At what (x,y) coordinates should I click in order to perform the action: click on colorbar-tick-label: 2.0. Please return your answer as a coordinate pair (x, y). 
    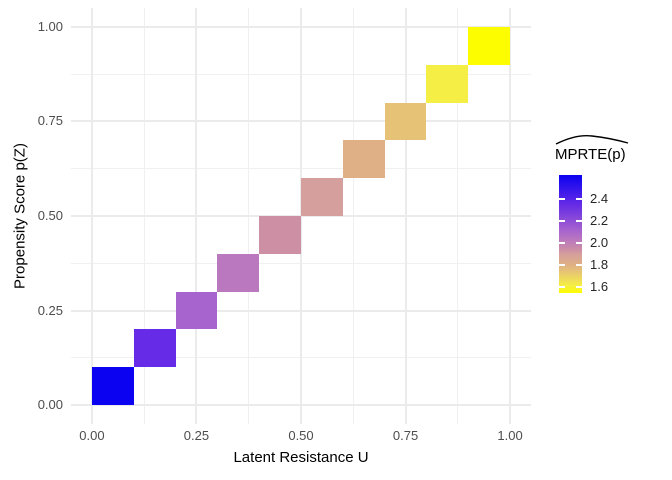
    Looking at the image, I should click on (599, 243).